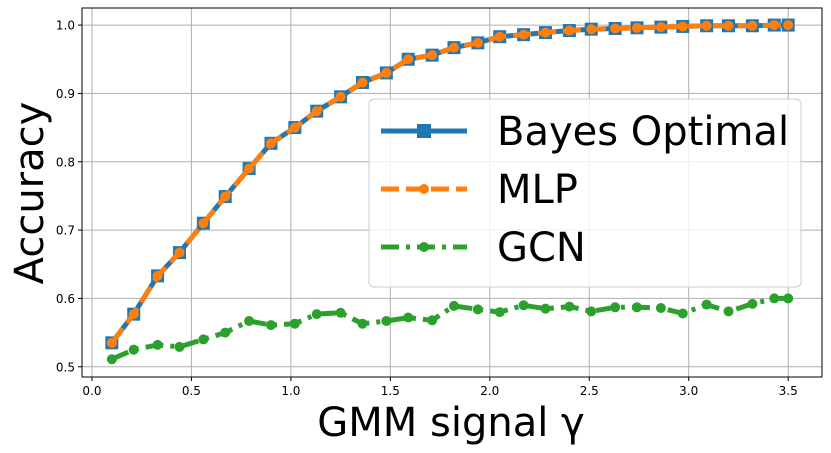  What do you see at coordinates (65, 26) in the screenshot?
I see `y-tick-label: 1.0` at bounding box center [65, 26].